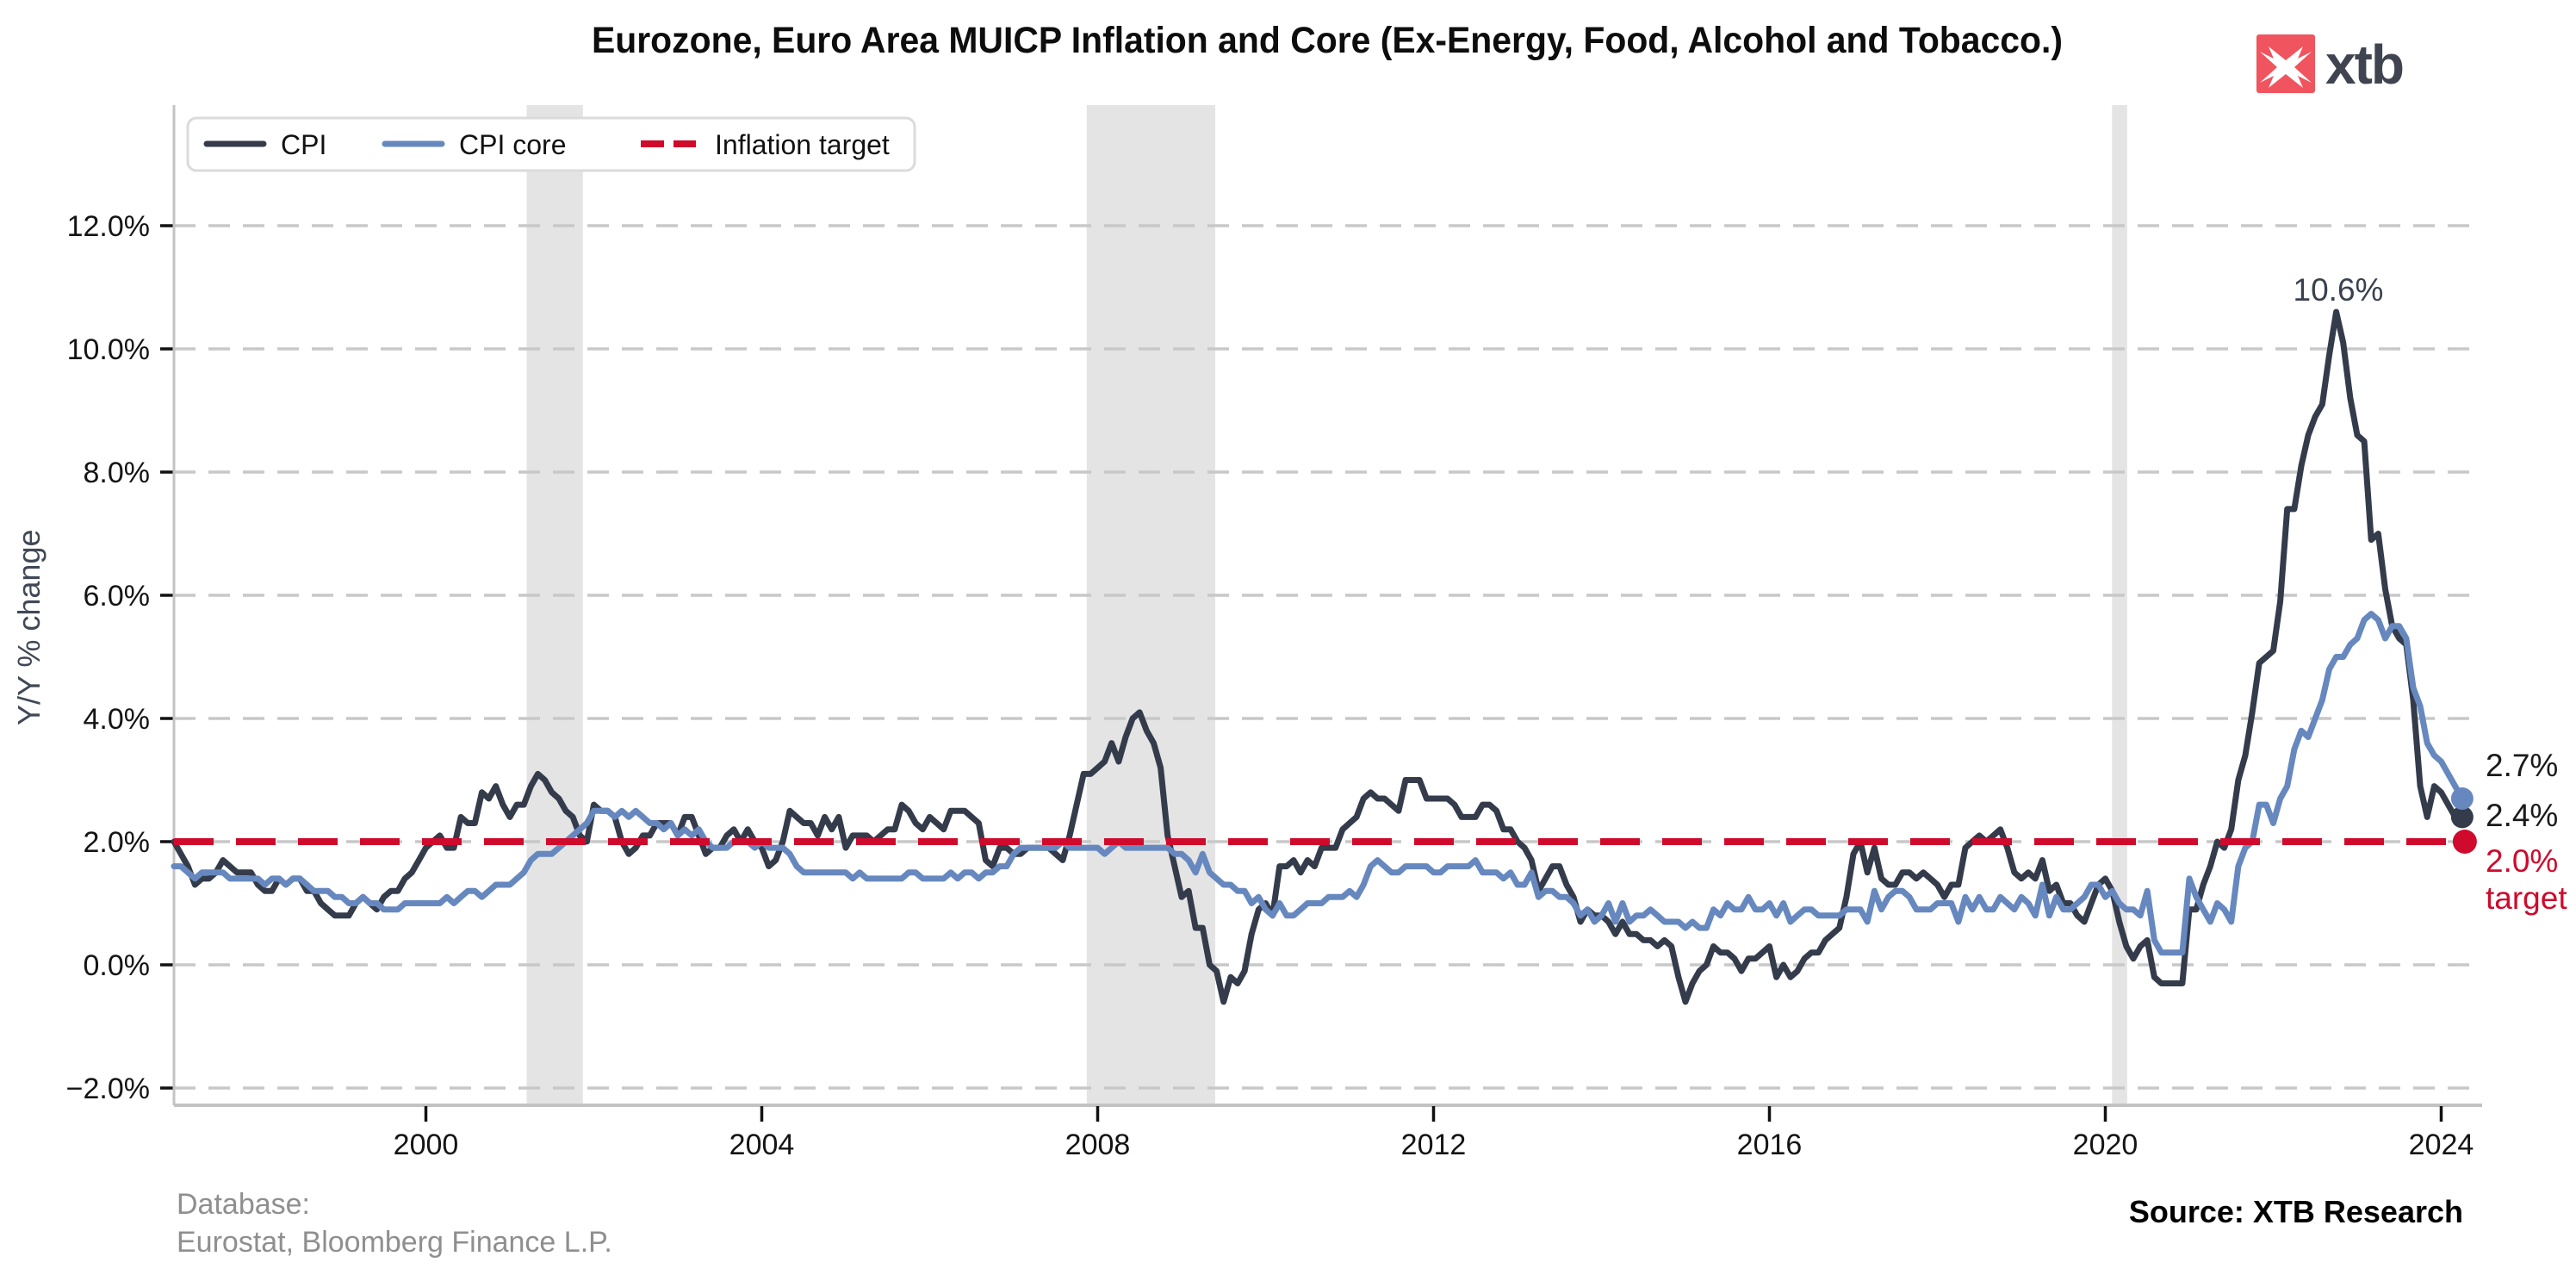 This screenshot has height=1281, width=2576. Describe the element at coordinates (2522, 765) in the screenshot. I see `core-end-label: 2.7%` at that location.